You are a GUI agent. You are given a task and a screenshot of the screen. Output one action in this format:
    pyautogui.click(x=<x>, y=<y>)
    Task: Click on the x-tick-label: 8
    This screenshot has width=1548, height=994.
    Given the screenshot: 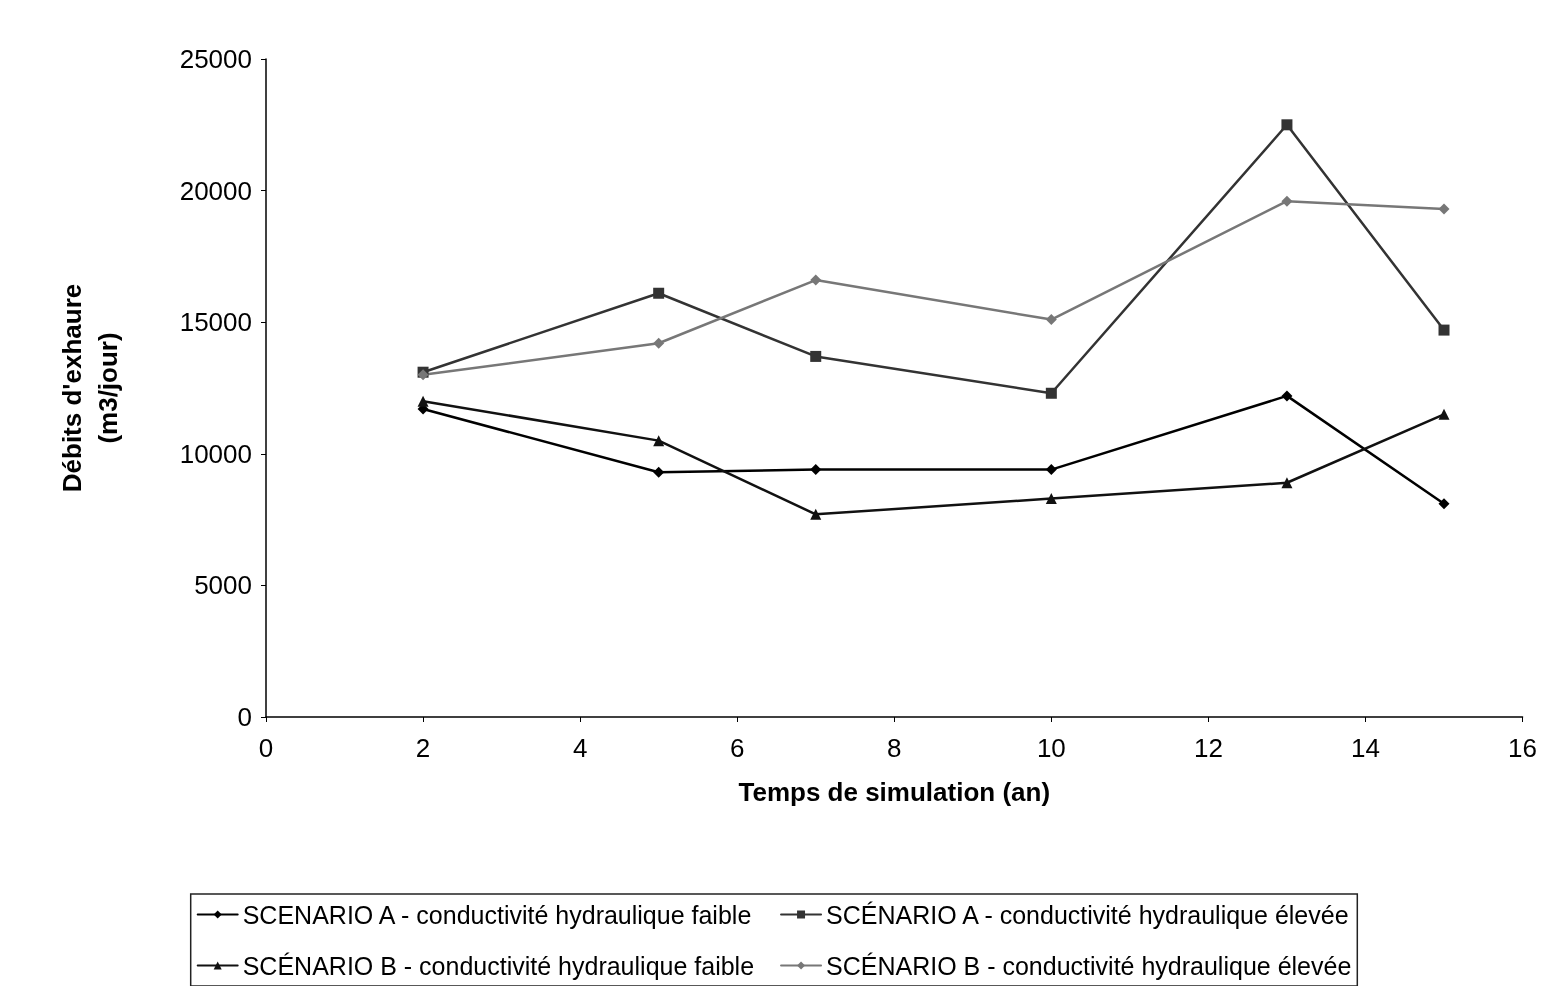 What is the action you would take?
    pyautogui.click(x=894, y=748)
    